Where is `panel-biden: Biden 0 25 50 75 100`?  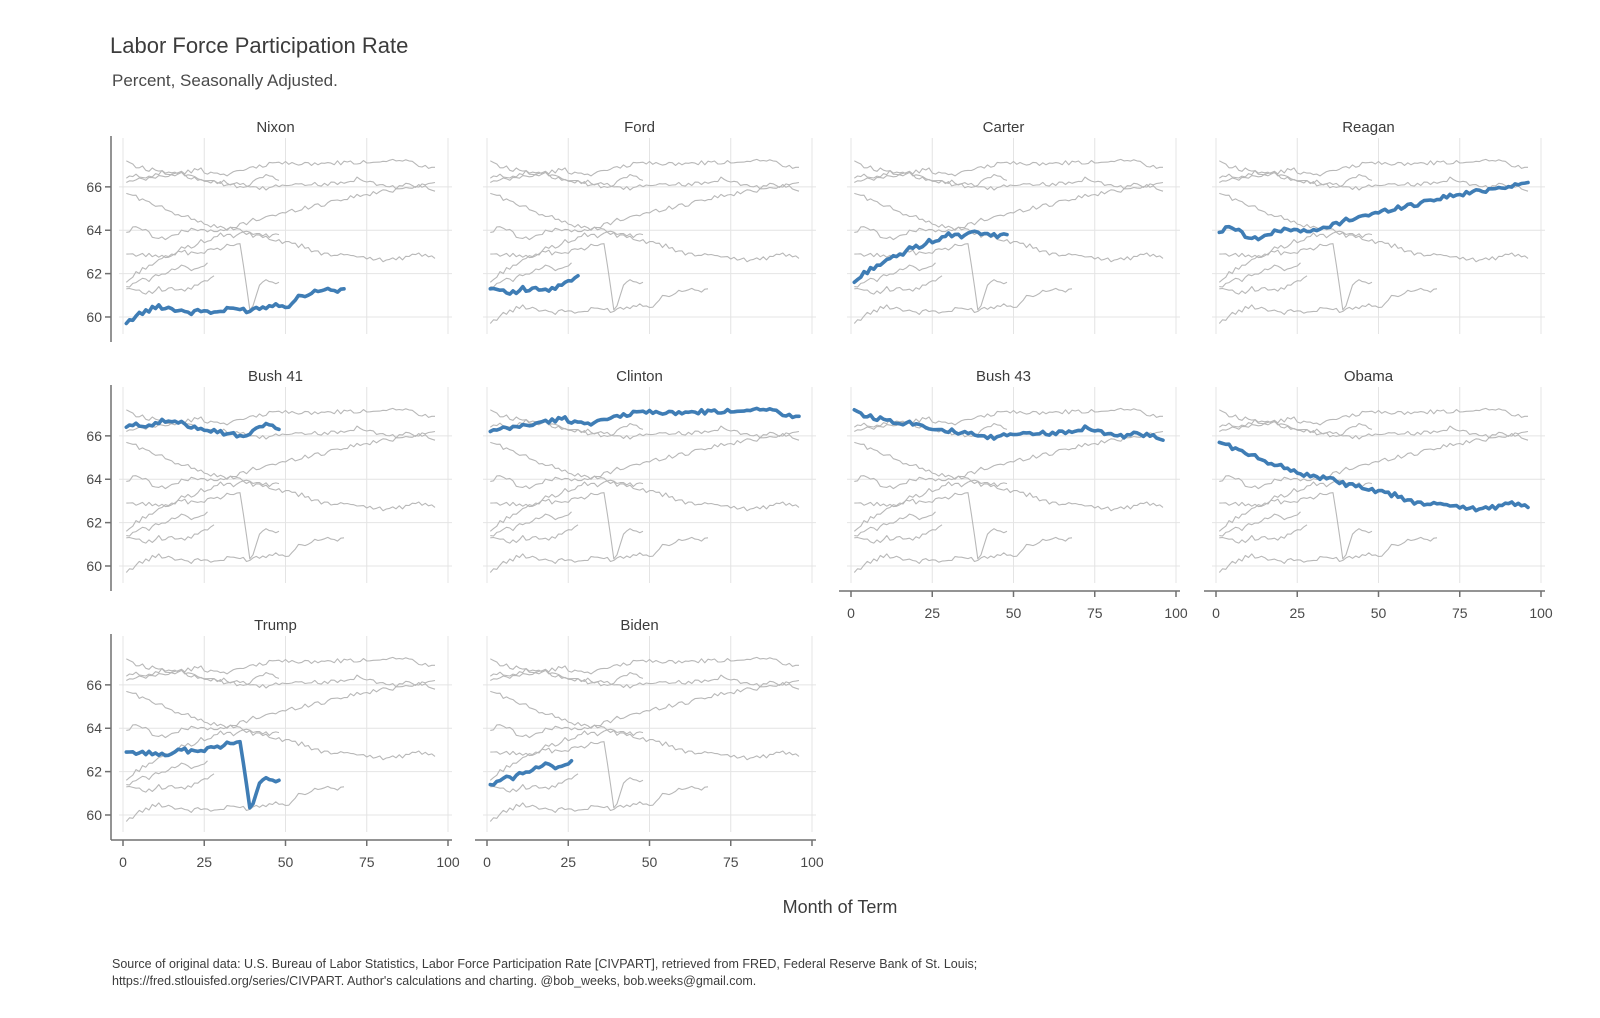 panel-biden: Biden 0 25 50 75 100 is located at coordinates (649, 743).